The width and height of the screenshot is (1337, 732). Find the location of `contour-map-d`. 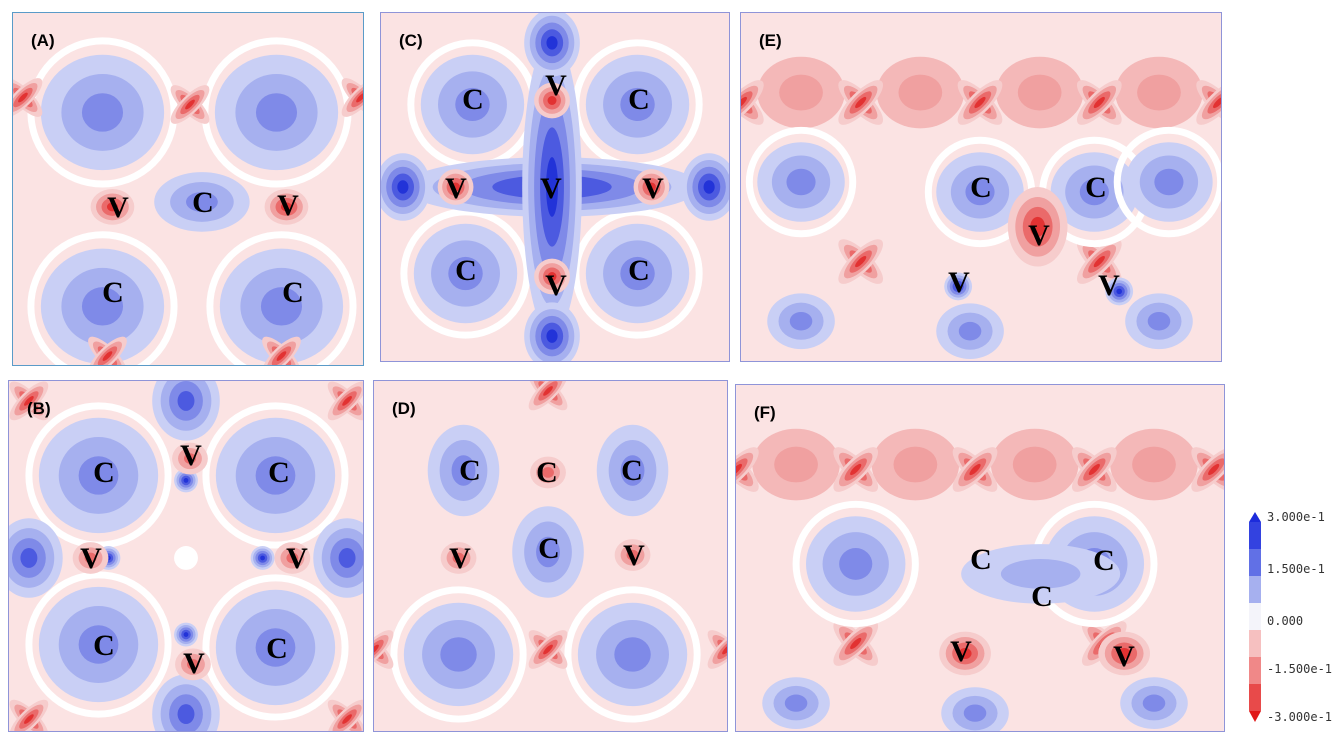

contour-map-d is located at coordinates (550, 556).